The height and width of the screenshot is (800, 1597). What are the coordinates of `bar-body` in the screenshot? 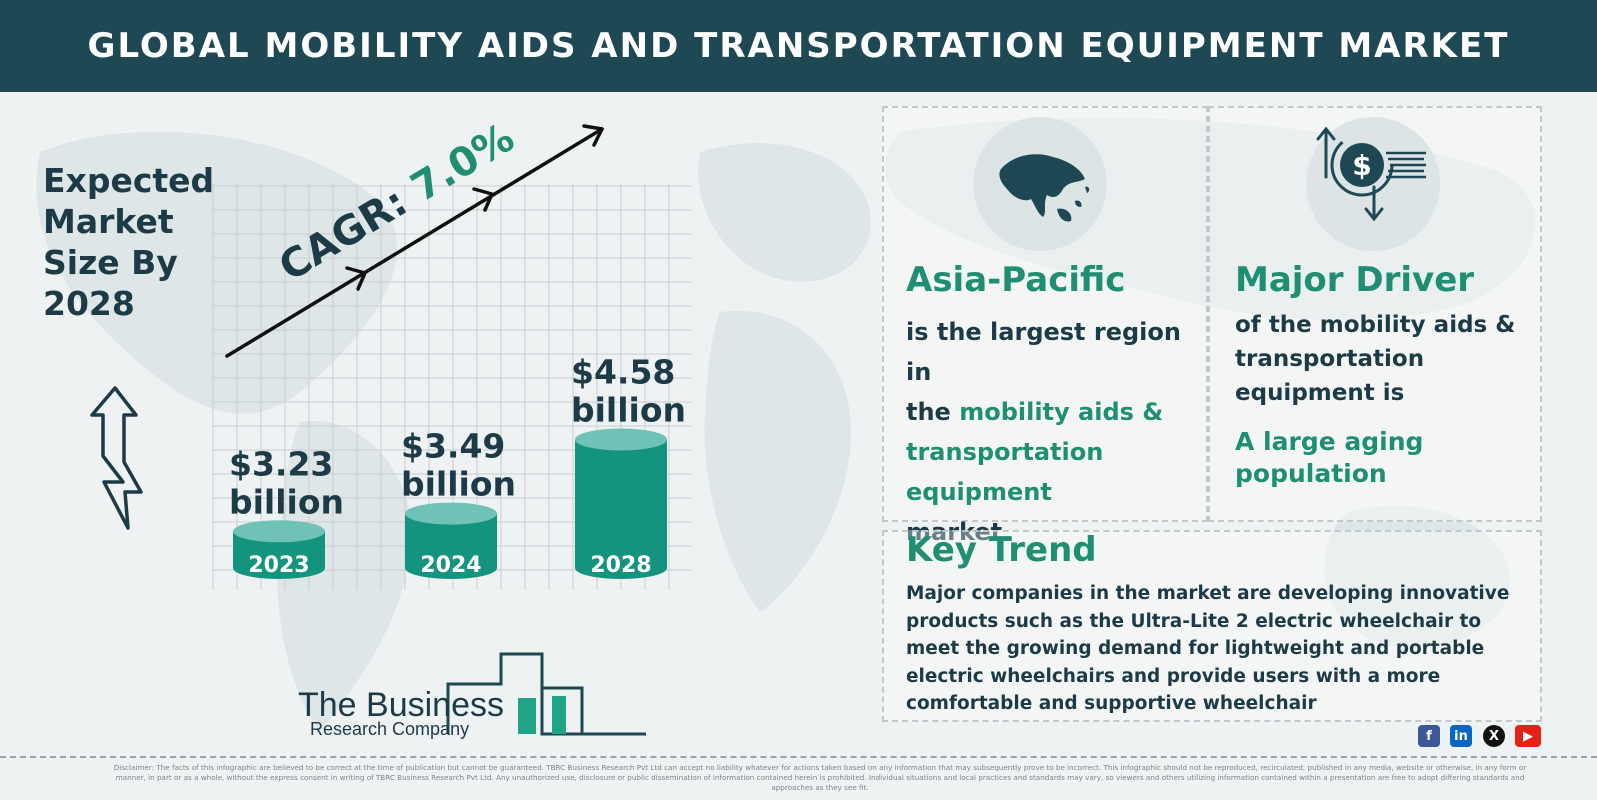 It's located at (621, 503).